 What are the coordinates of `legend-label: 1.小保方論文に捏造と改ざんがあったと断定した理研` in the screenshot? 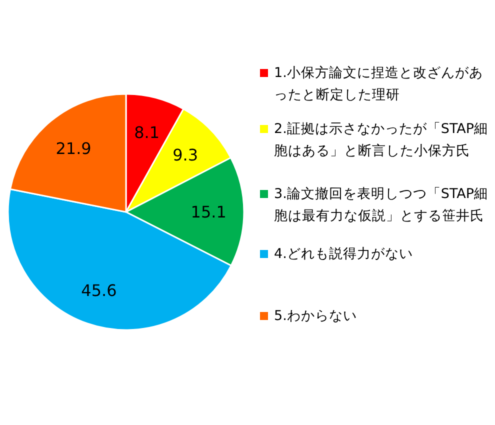 It's located at (378, 84).